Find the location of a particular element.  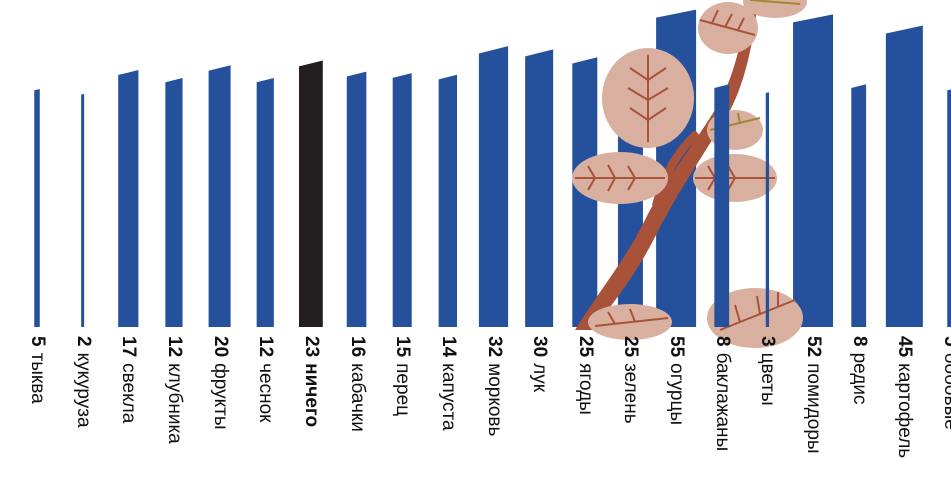

value-label: 2 is located at coordinates (83, 341).